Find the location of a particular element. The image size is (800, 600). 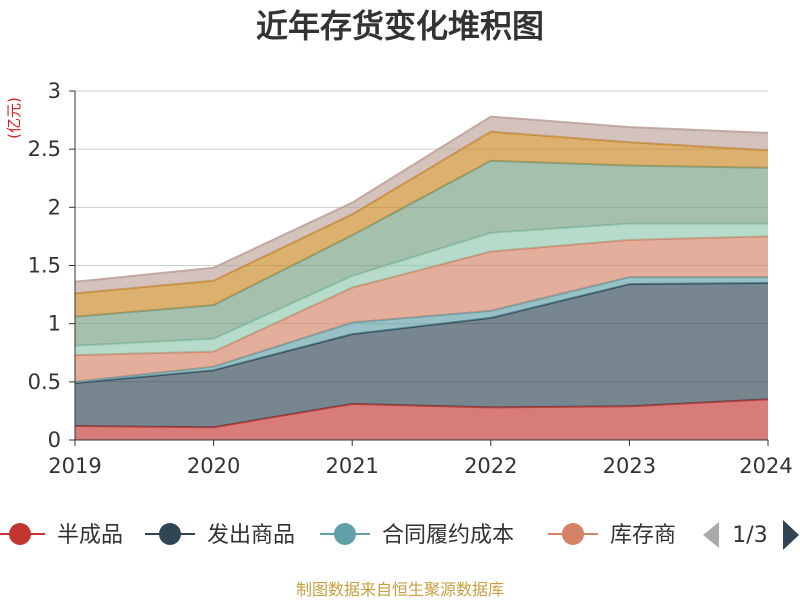

legend-label: 合同履约成本 is located at coordinates (448, 535).